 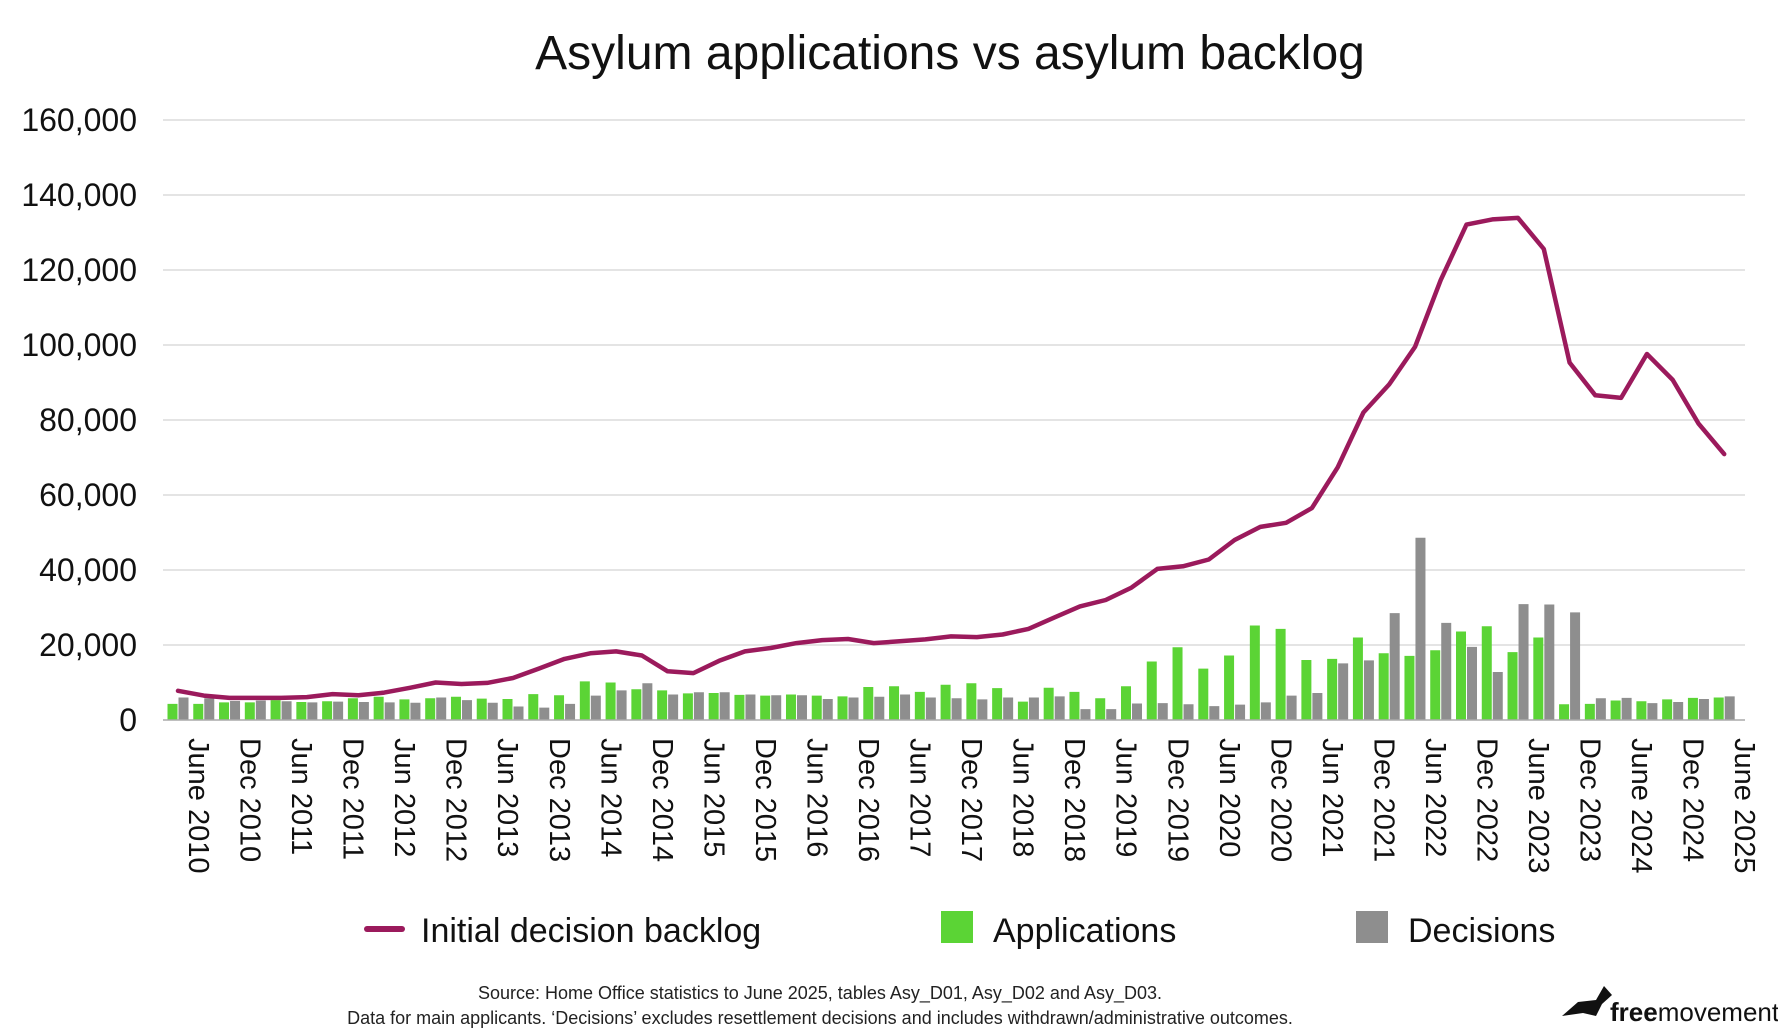 I want to click on x-tick-label: Dec 2014, so click(x=662, y=800).